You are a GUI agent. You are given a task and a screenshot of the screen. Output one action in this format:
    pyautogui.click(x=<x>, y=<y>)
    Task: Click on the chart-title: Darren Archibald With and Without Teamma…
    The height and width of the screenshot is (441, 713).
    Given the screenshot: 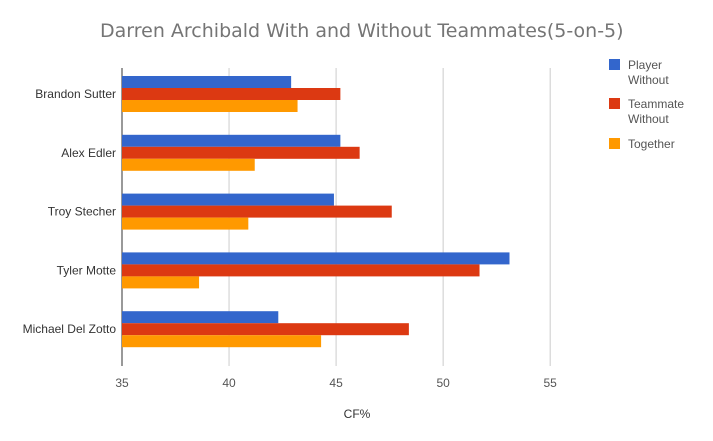 What is the action you would take?
    pyautogui.click(x=362, y=31)
    